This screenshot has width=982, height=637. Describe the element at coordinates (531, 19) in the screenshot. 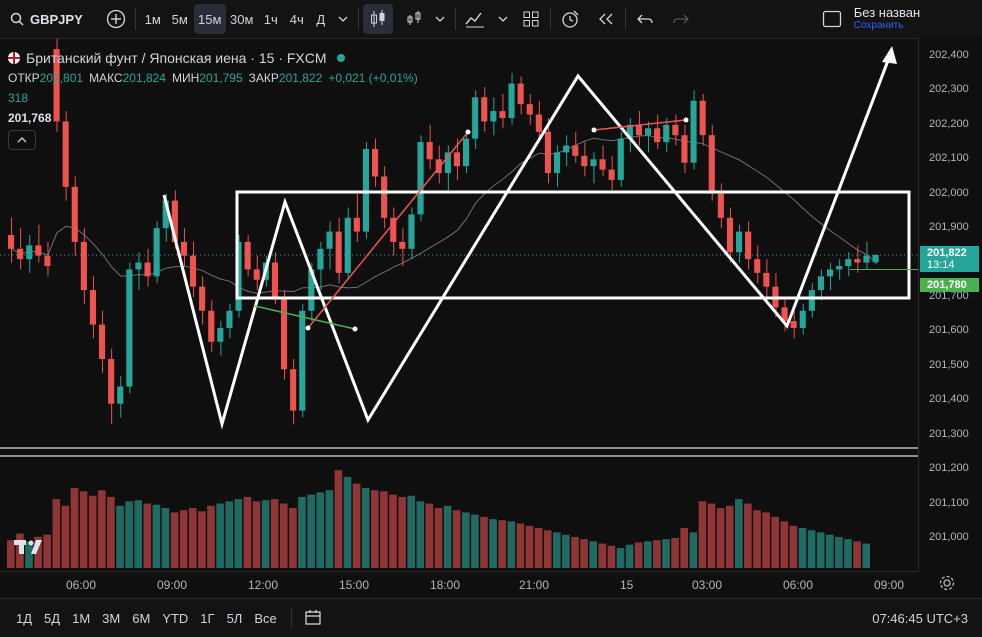

I see `layout-grid-icon` at that location.